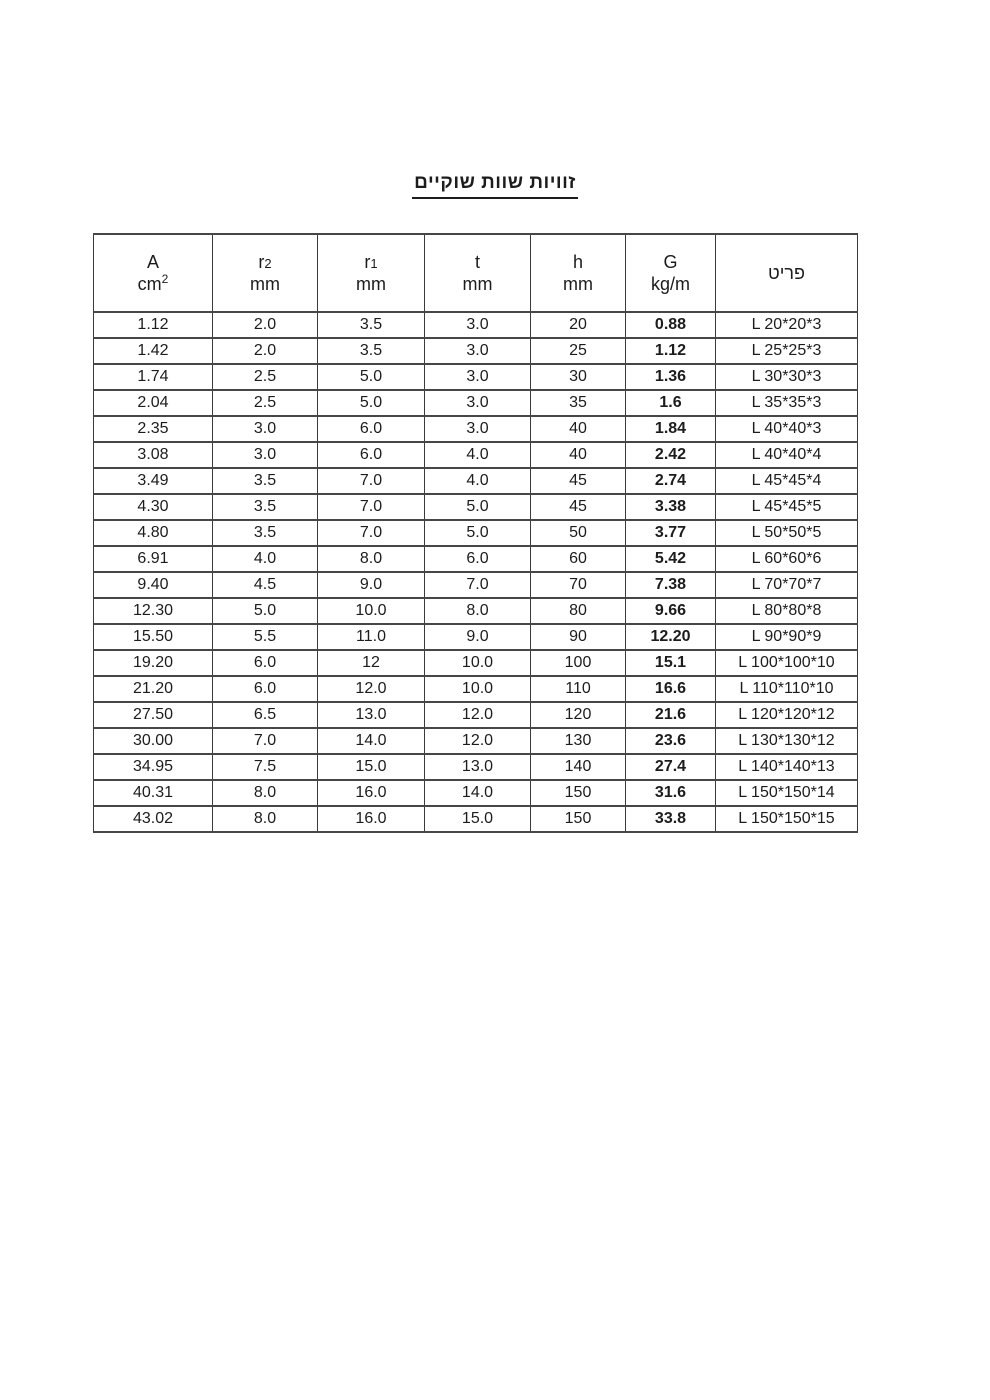 The height and width of the screenshot is (1400, 990). I want to click on cell-item: L 45*45*5, so click(786, 507).